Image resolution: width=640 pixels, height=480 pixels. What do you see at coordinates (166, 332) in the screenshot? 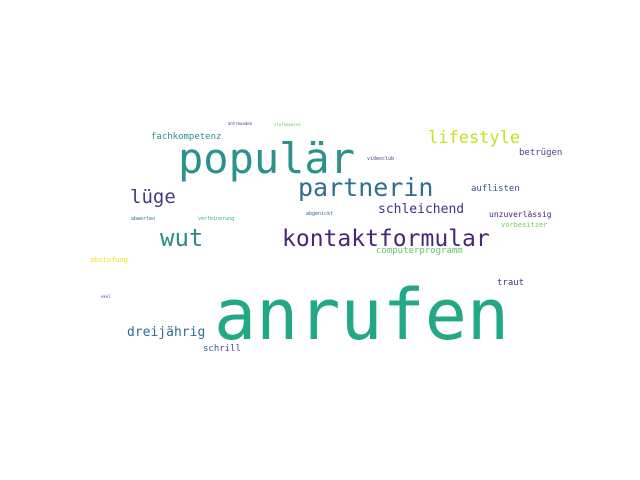
I see `word-dreijaehrig: dreijährig` at bounding box center [166, 332].